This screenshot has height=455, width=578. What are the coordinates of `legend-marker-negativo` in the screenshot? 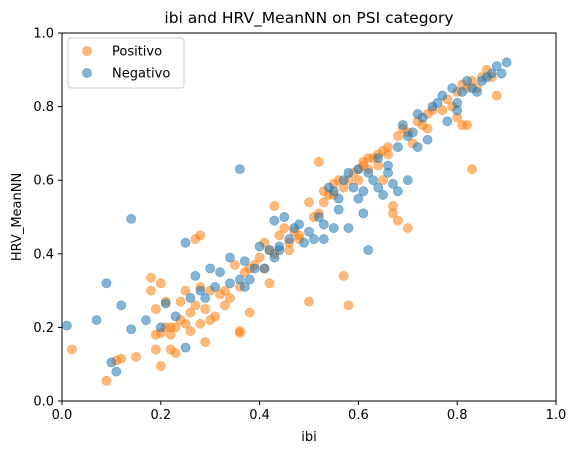 It's located at (87, 73).